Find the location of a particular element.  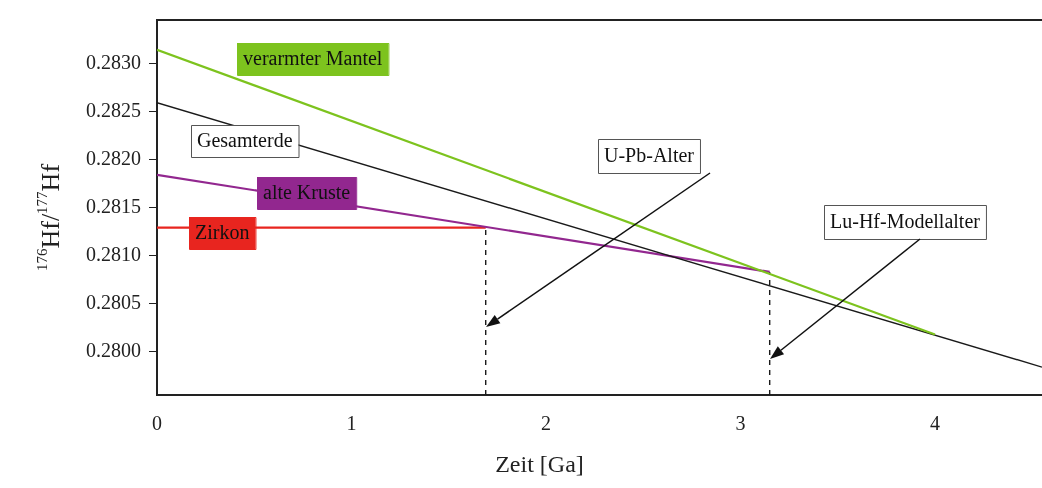

series-label: Zirkon is located at coordinates (222, 232).